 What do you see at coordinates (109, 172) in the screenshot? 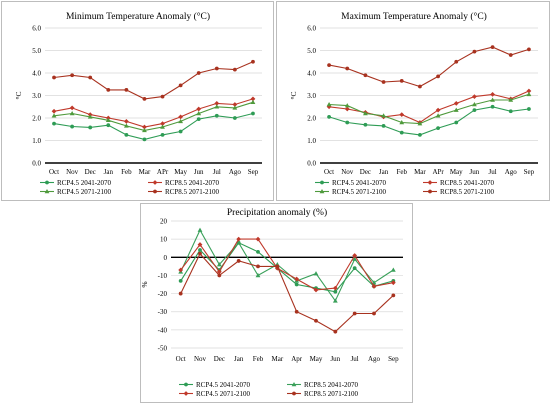
I see `min-temp-x-tick-label: Jan` at bounding box center [109, 172].